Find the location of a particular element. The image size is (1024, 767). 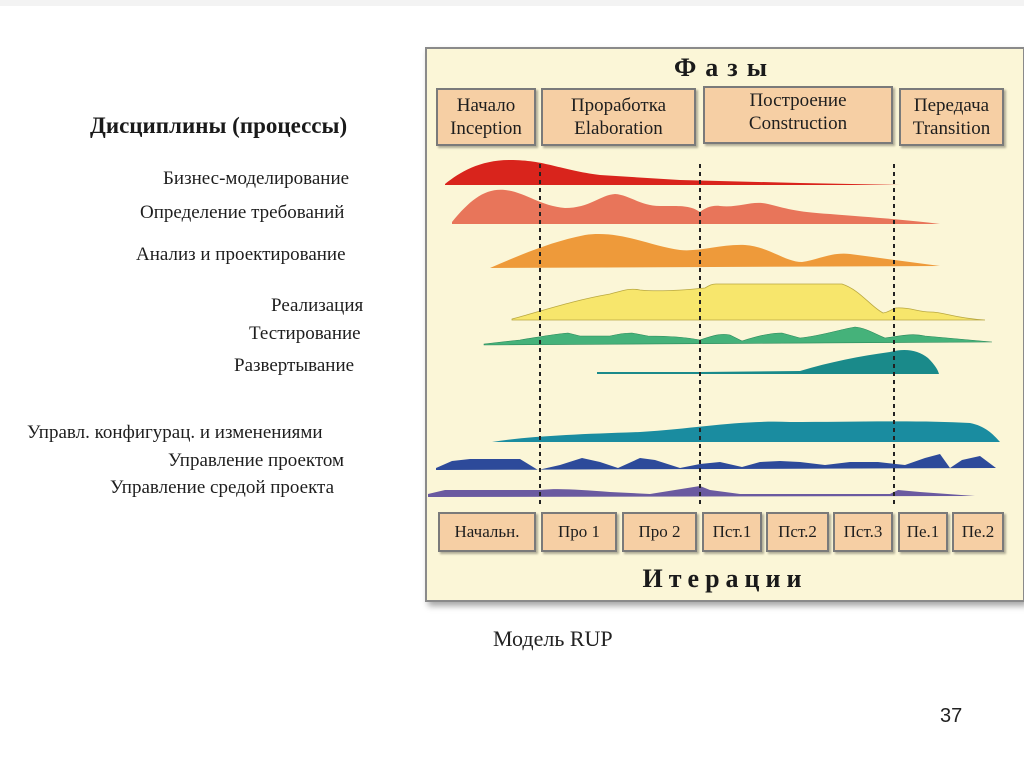

curve-test is located at coordinates (738, 336).